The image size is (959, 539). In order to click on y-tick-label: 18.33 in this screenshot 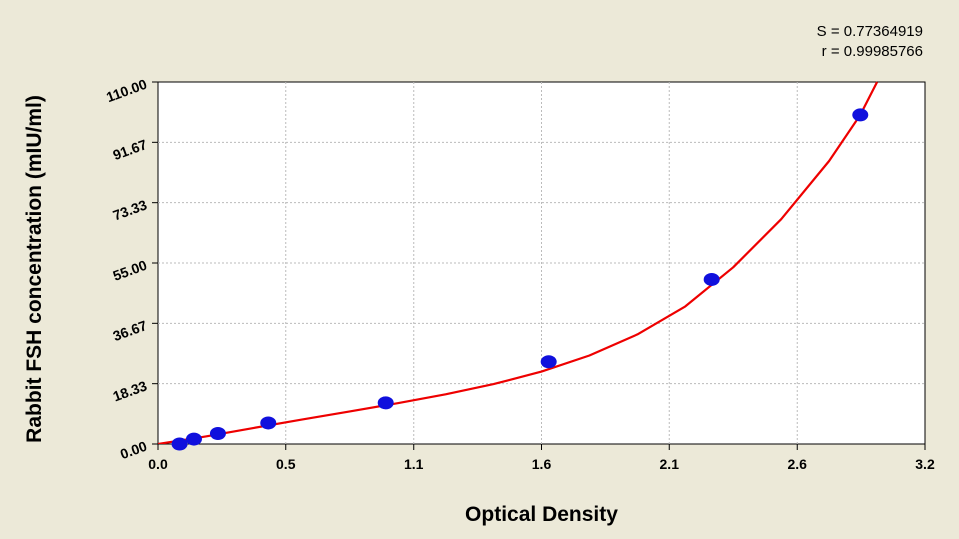, I will do `click(130, 390)`.